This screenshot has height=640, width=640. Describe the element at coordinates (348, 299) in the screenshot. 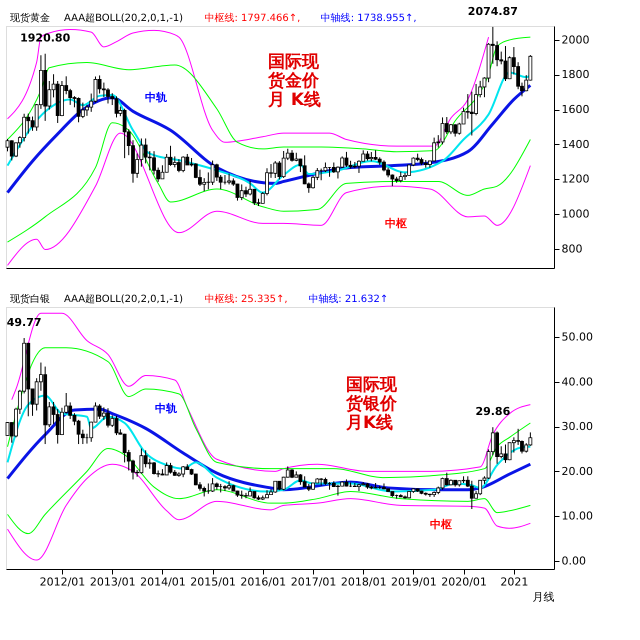

I see `text: 中轴线: 21.632↑` at that location.